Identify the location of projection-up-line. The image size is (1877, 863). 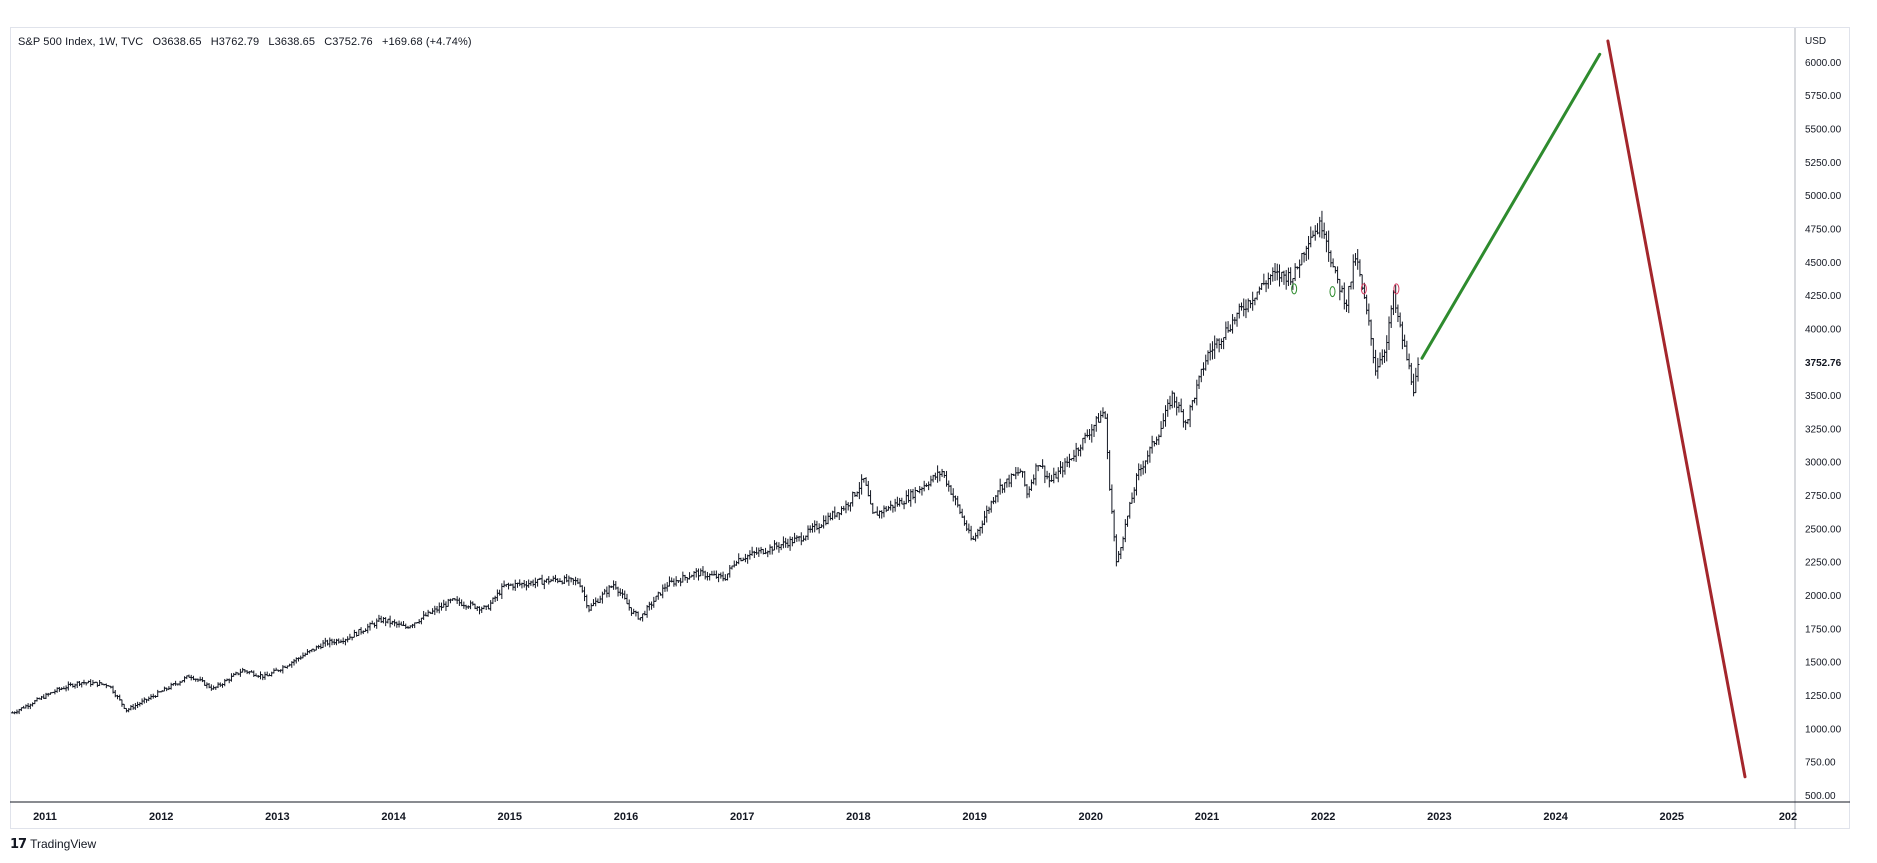
(1511, 206).